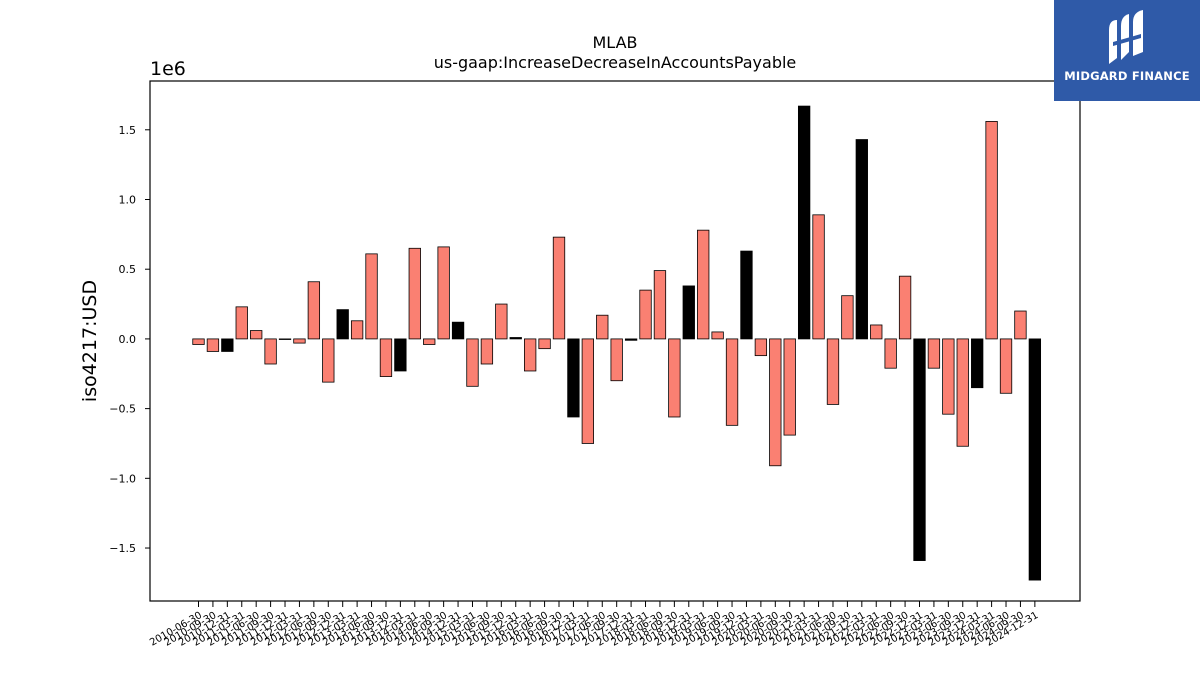  I want to click on y-tick-label: 1.5, so click(128, 130).